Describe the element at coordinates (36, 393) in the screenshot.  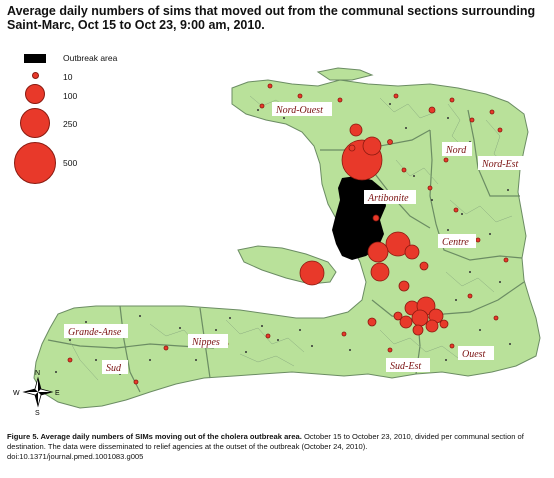
I see `compass-icon: N S E W` at that location.